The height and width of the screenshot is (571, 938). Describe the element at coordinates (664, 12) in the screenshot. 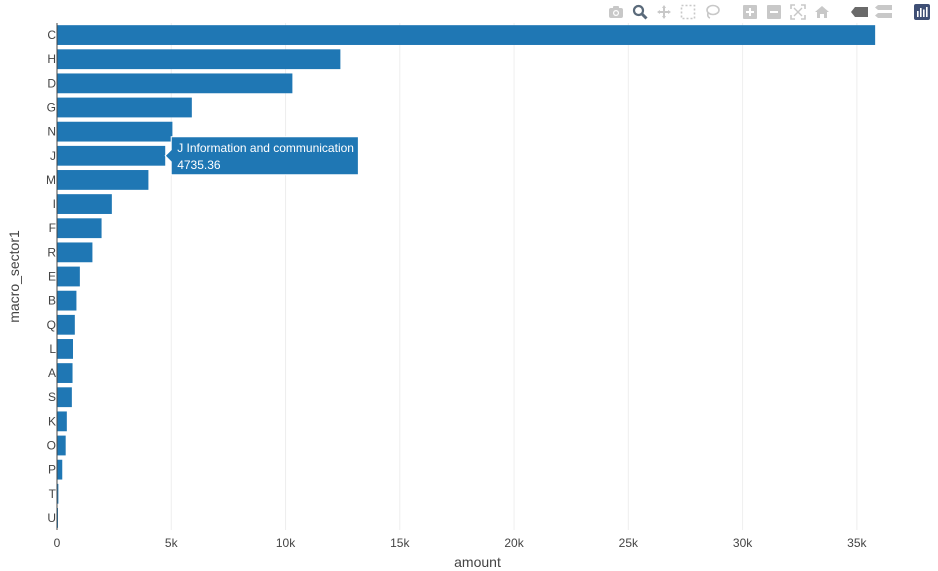

I see `pan-icon` at that location.